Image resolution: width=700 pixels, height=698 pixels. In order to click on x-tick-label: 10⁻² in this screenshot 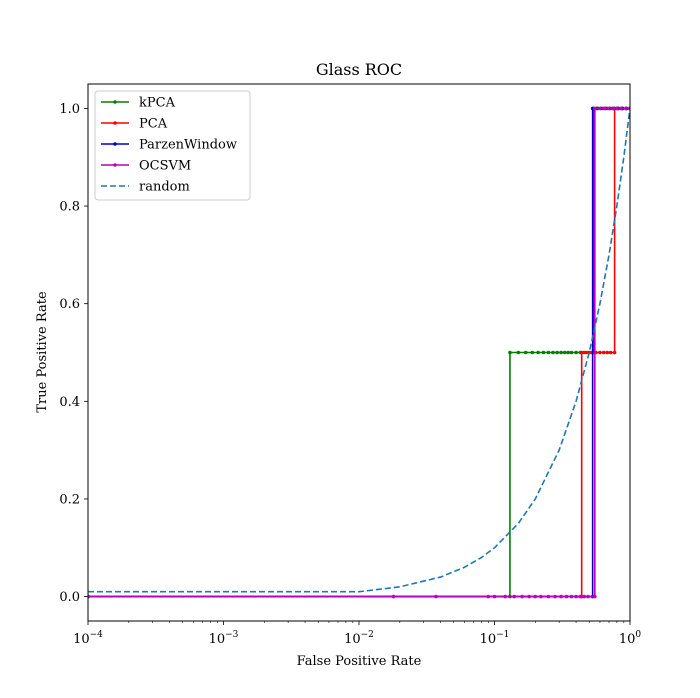, I will do `click(359, 638)`.